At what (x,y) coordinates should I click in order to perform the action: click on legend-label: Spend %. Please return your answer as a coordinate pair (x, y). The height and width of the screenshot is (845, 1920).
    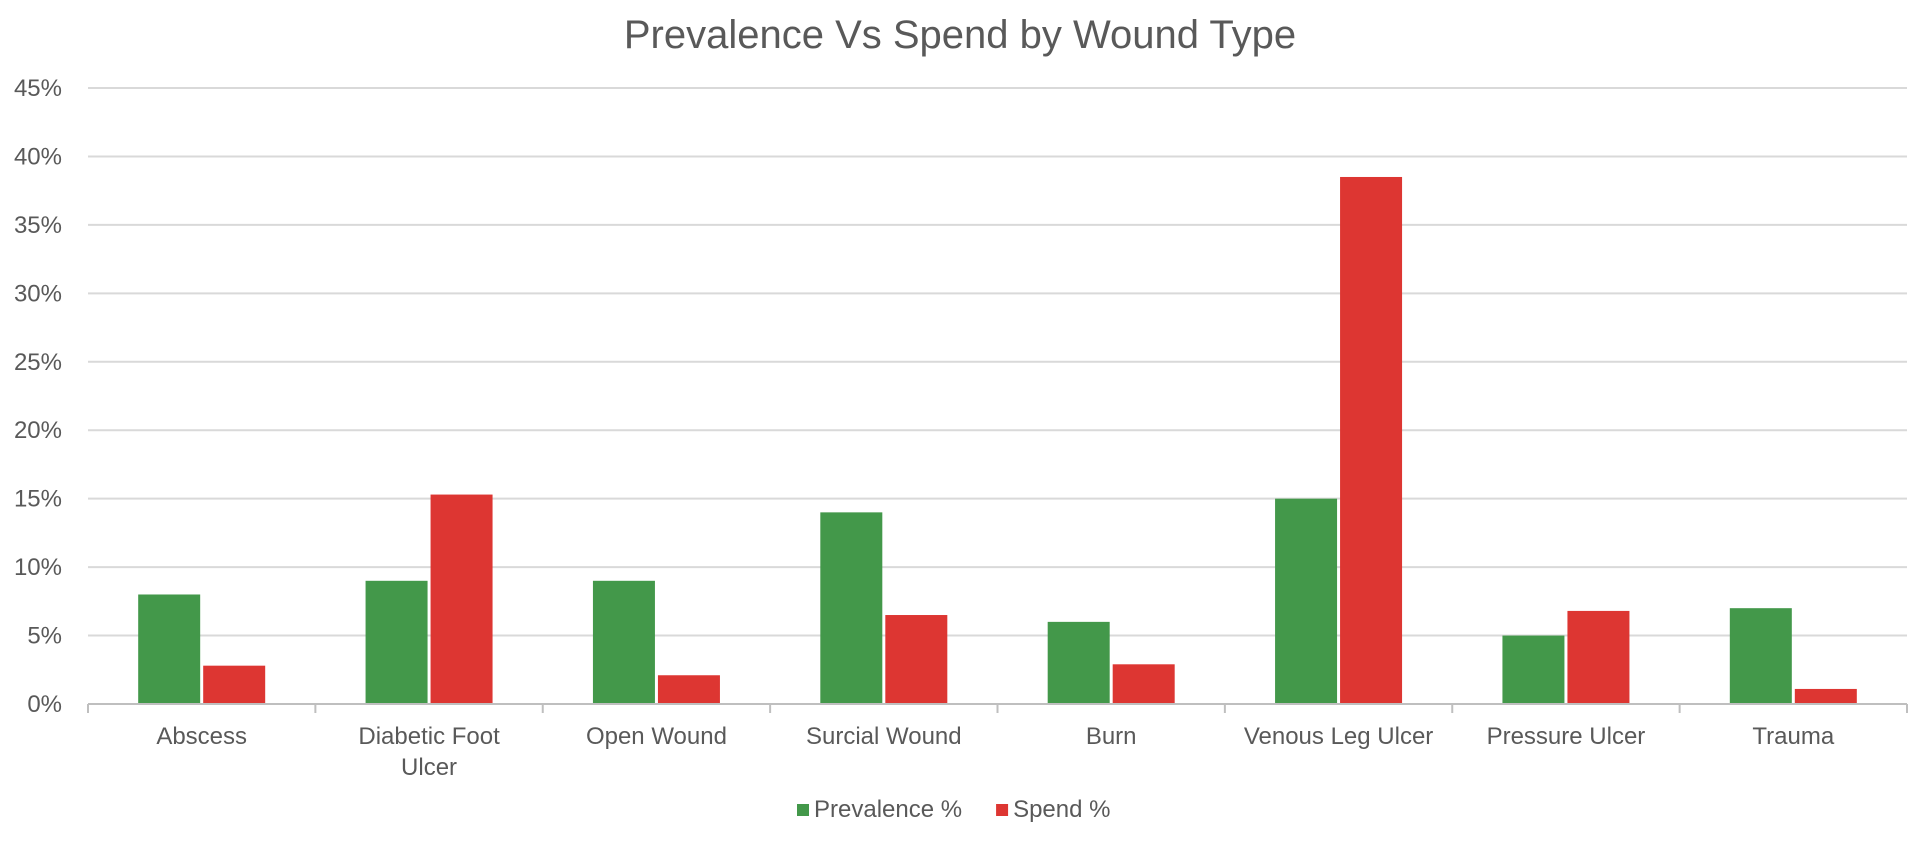
    Looking at the image, I should click on (1061, 809).